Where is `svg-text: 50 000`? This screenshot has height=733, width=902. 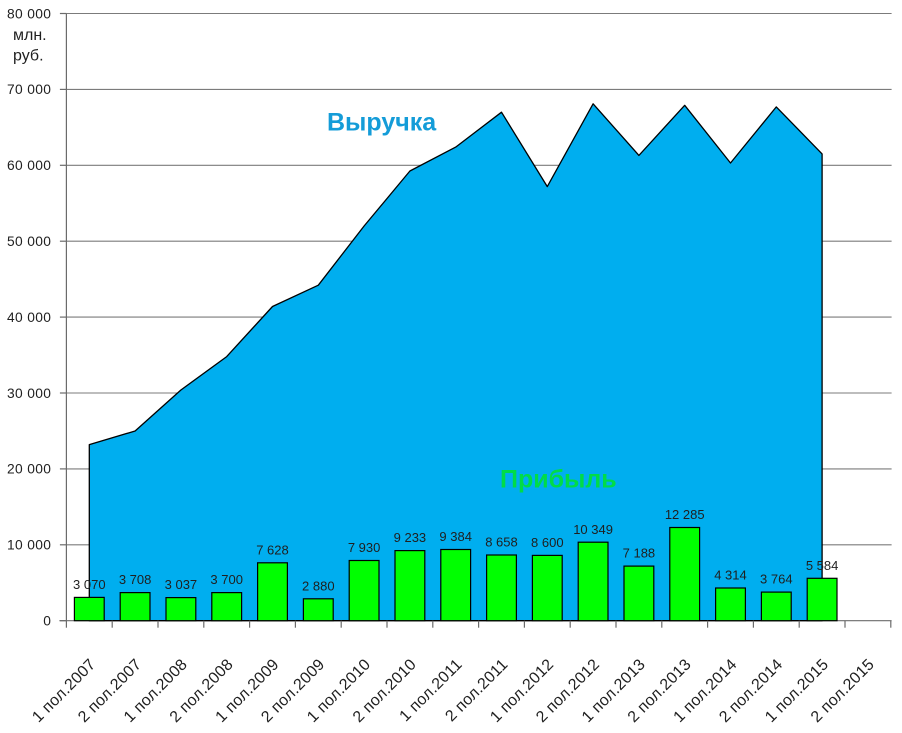 svg-text: 50 000 is located at coordinates (29, 241).